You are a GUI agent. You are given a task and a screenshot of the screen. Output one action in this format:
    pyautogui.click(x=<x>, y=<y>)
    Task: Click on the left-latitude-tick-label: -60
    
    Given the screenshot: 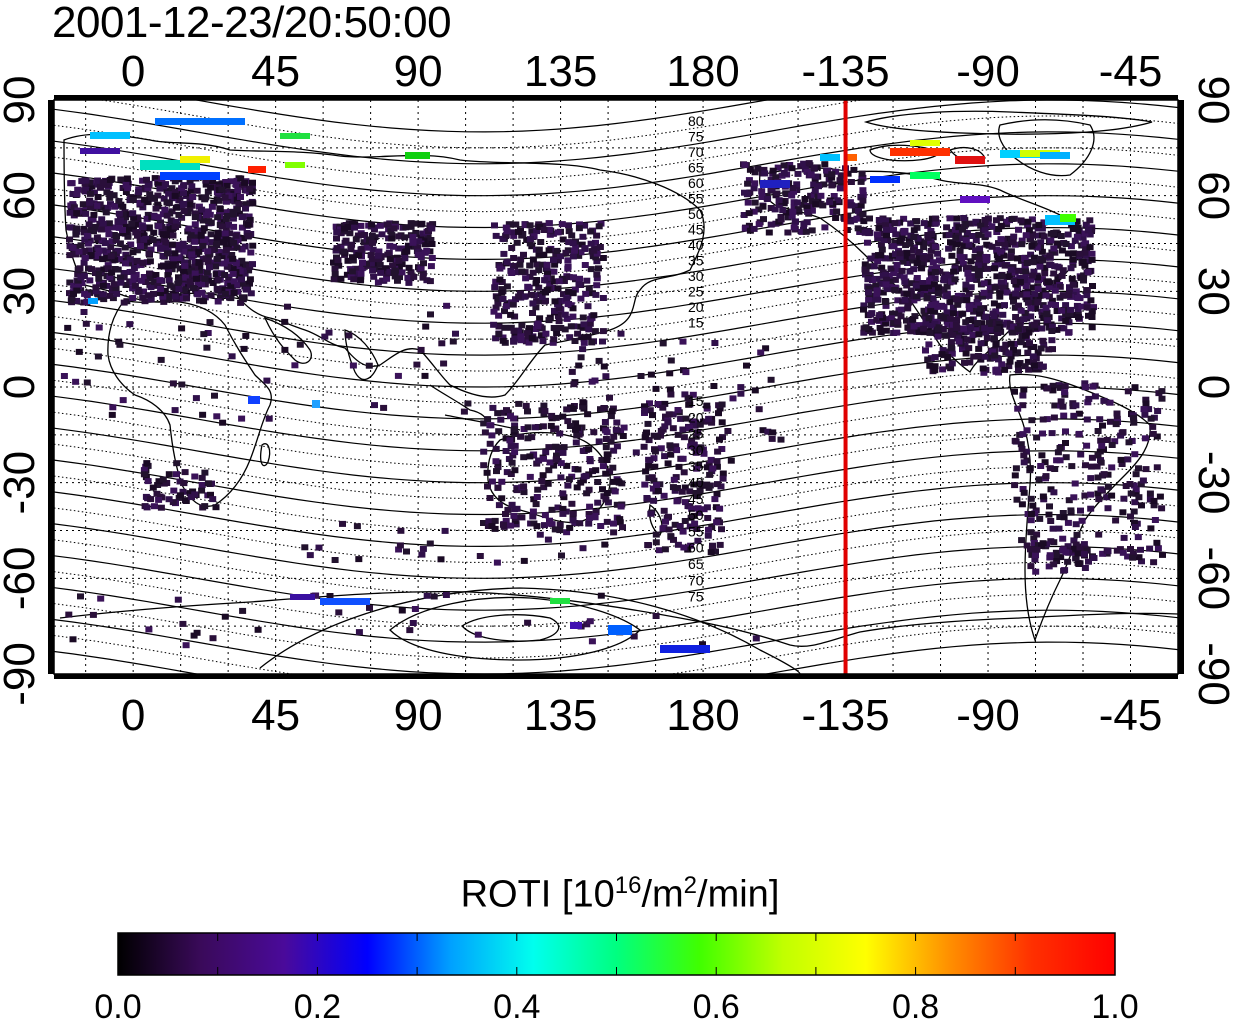 What is the action you would take?
    pyautogui.click(x=22, y=579)
    